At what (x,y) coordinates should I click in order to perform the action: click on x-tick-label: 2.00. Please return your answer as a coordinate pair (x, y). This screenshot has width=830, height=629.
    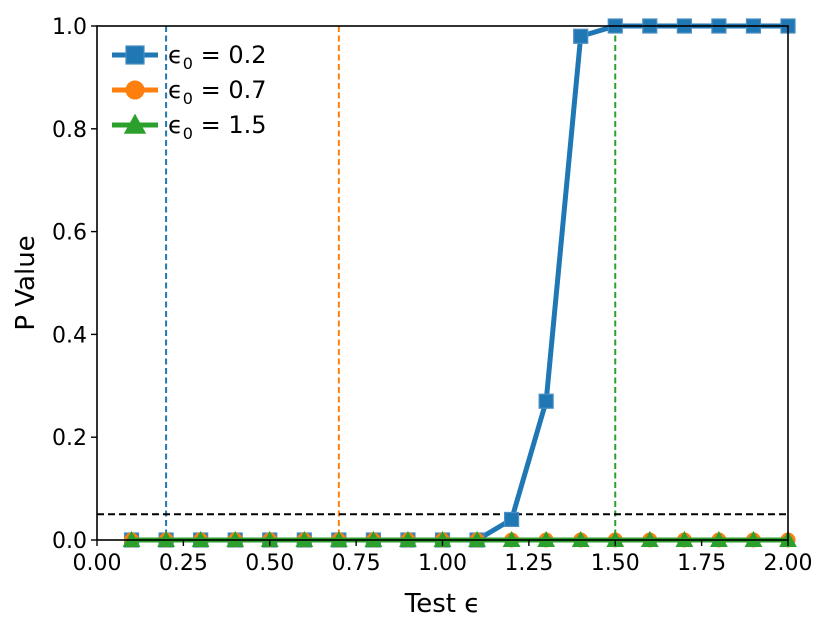
    Looking at the image, I should click on (788, 563).